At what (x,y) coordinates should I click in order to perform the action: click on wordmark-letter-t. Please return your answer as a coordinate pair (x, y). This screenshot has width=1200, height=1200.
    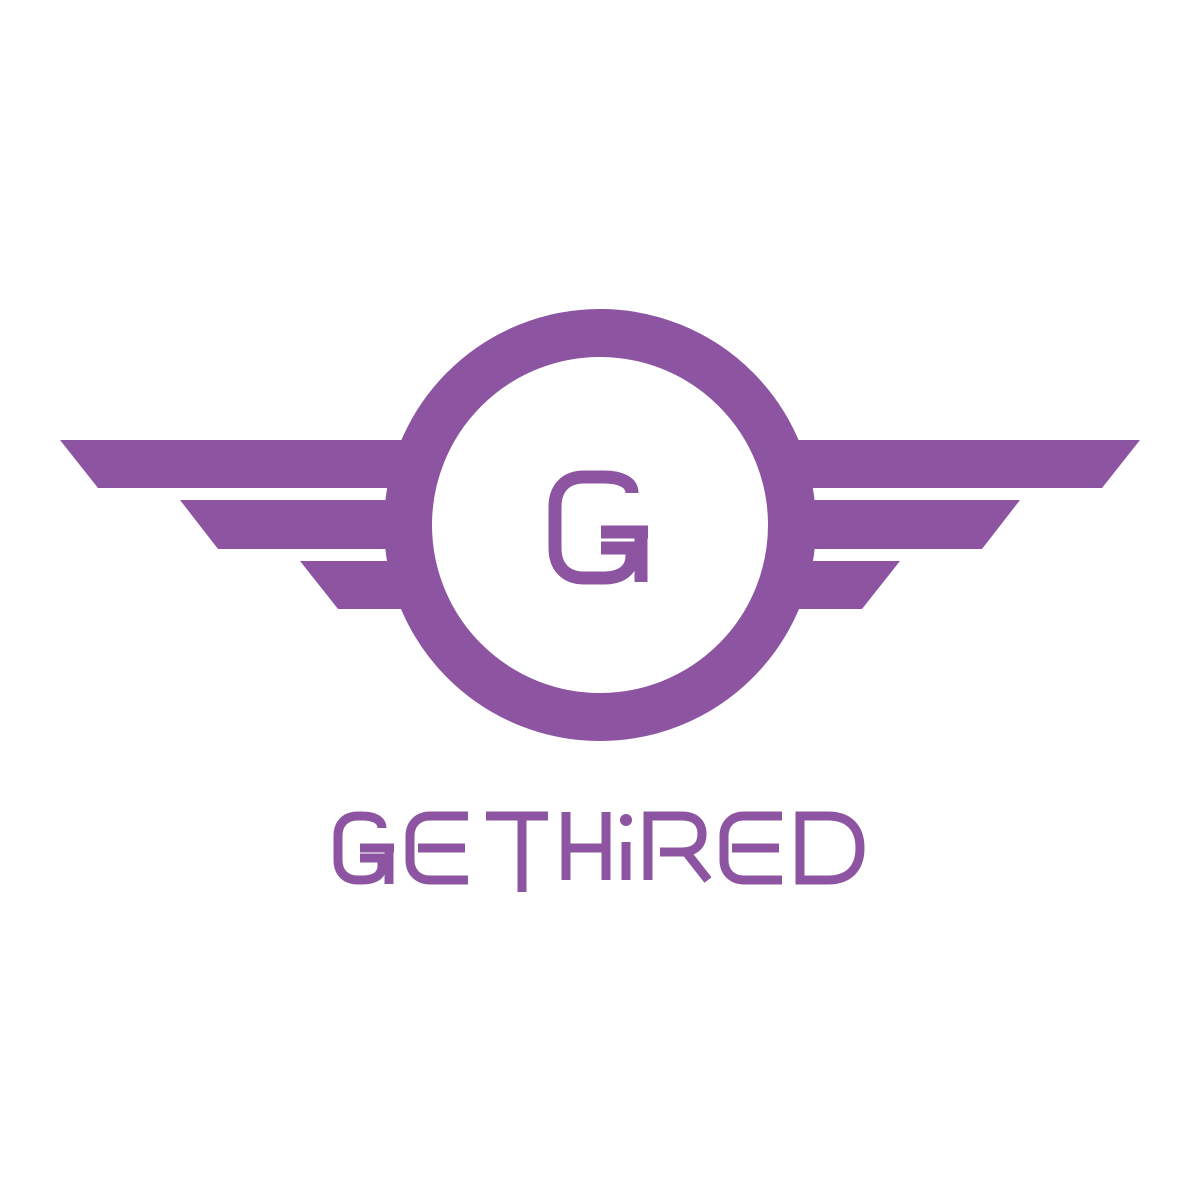
    Looking at the image, I should click on (517, 854).